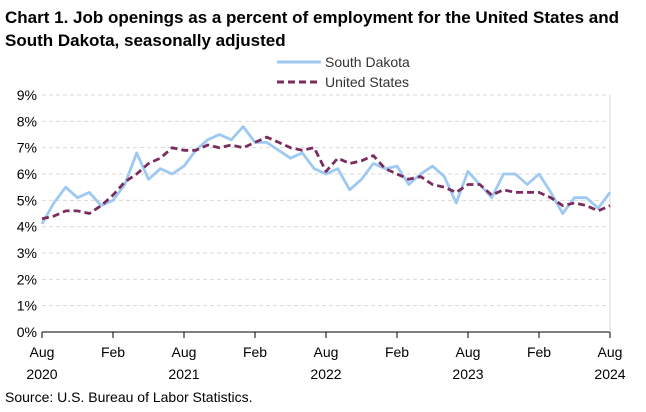  Describe the element at coordinates (27, 279) in the screenshot. I see `y-tick-label: 2%` at that location.